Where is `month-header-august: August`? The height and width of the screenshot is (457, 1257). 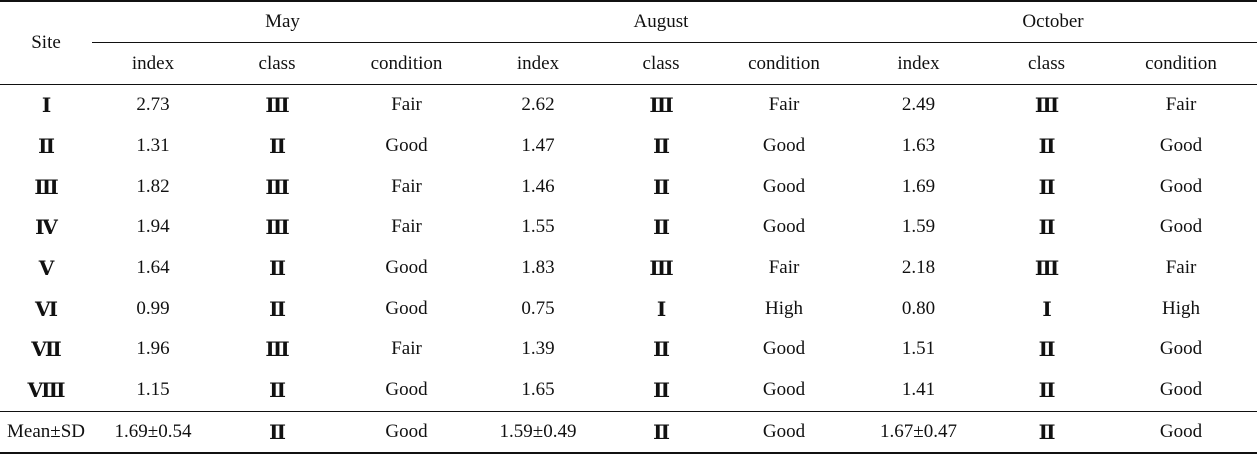
month-header-august: August is located at coordinates (661, 21).